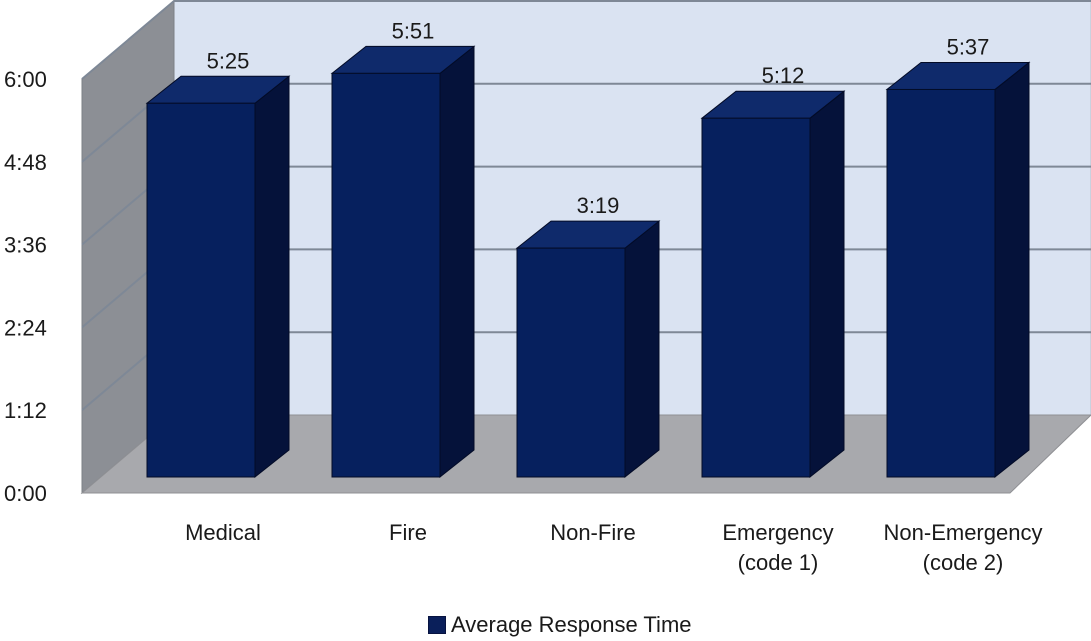  What do you see at coordinates (228, 60) in the screenshot?
I see `data-label: 5:25` at bounding box center [228, 60].